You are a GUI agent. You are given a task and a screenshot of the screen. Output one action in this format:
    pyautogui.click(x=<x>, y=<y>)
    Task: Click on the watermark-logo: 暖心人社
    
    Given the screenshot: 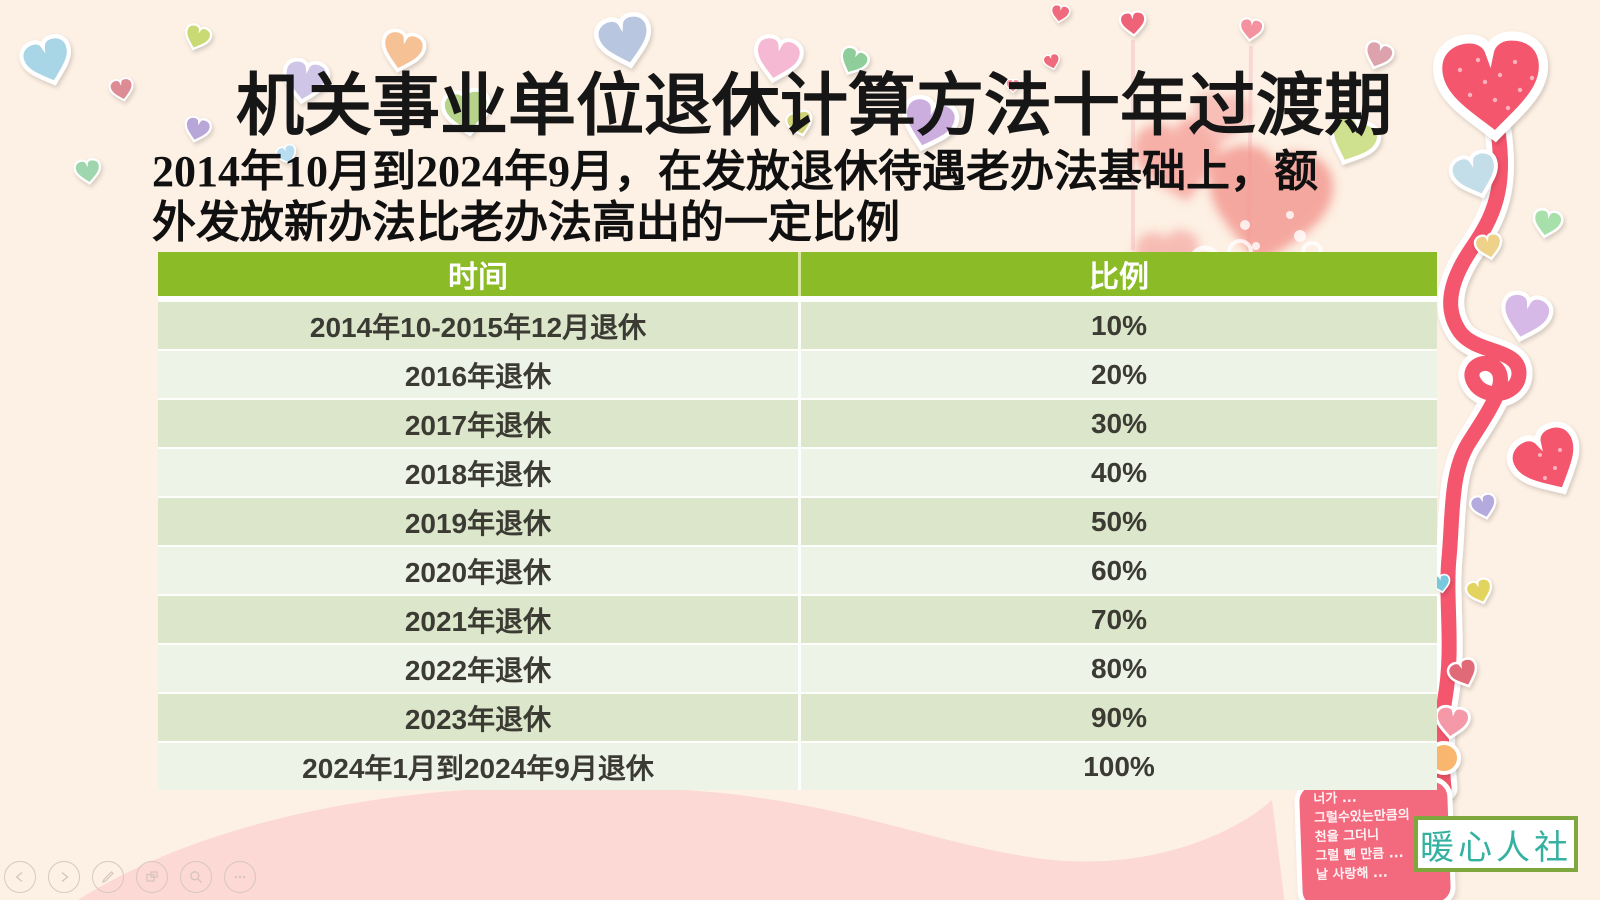 What is the action you would take?
    pyautogui.click(x=1496, y=844)
    